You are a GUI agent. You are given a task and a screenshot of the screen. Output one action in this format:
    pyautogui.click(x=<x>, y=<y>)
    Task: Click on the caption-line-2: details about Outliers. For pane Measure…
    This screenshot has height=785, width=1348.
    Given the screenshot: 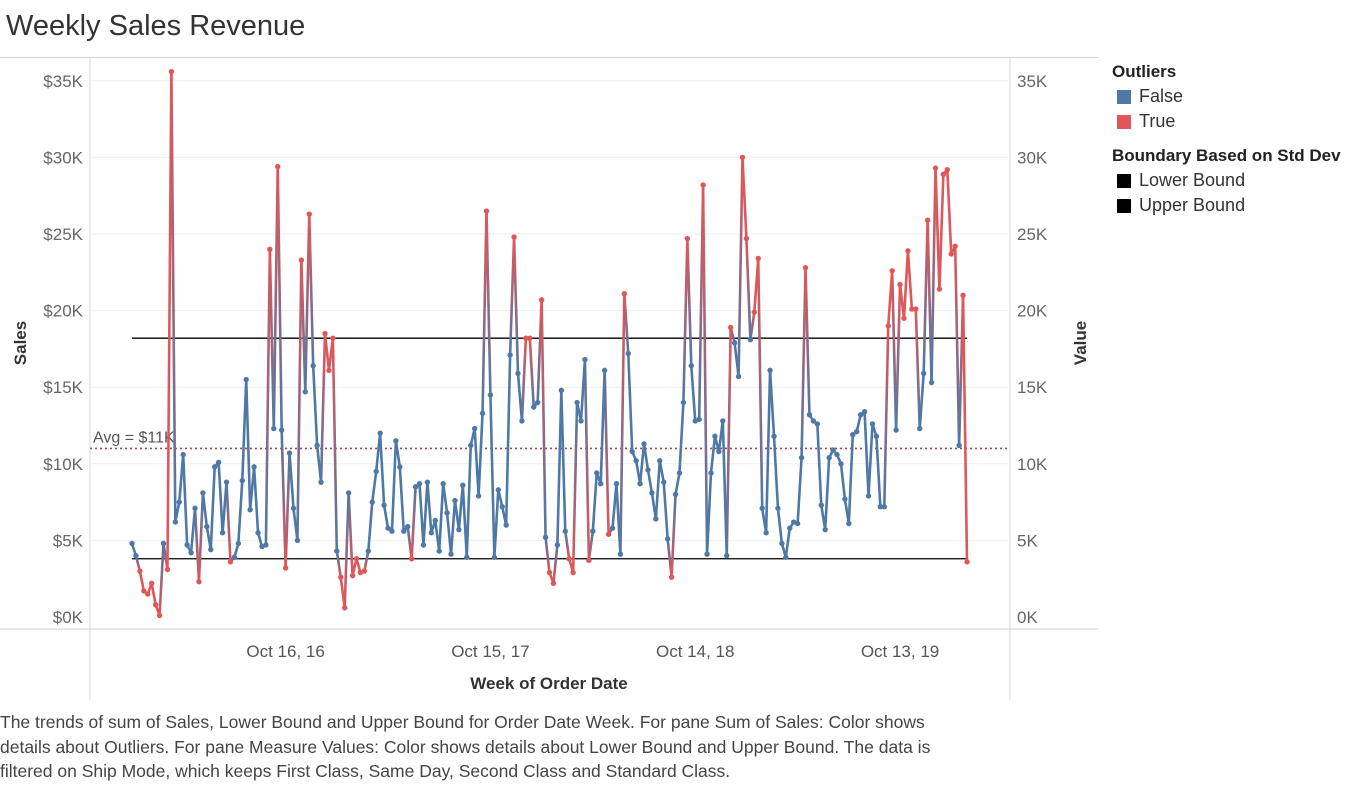 What is the action you would take?
    pyautogui.click(x=465, y=746)
    